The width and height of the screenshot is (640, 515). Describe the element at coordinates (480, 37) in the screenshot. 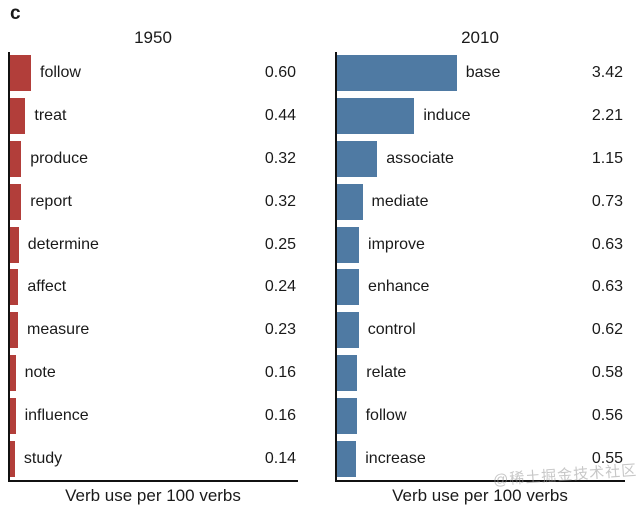

I see `chart-title-2010: 2010` at that location.